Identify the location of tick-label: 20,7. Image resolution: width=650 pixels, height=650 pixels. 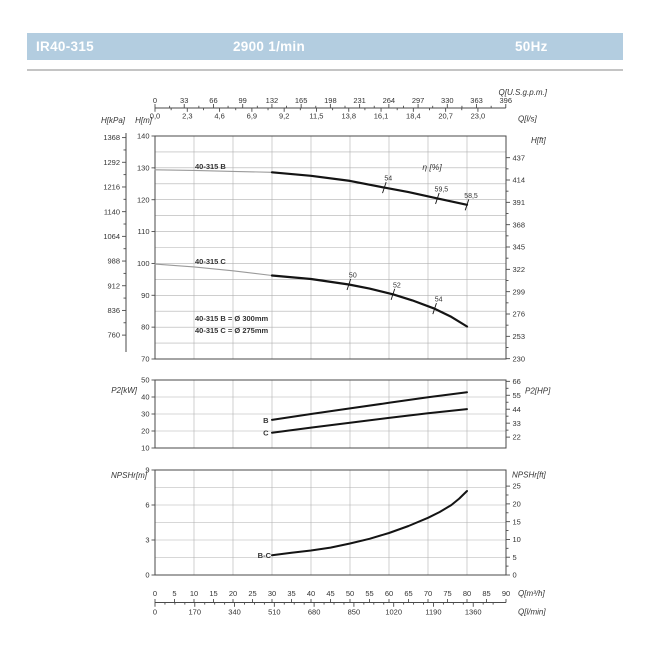
(445, 116).